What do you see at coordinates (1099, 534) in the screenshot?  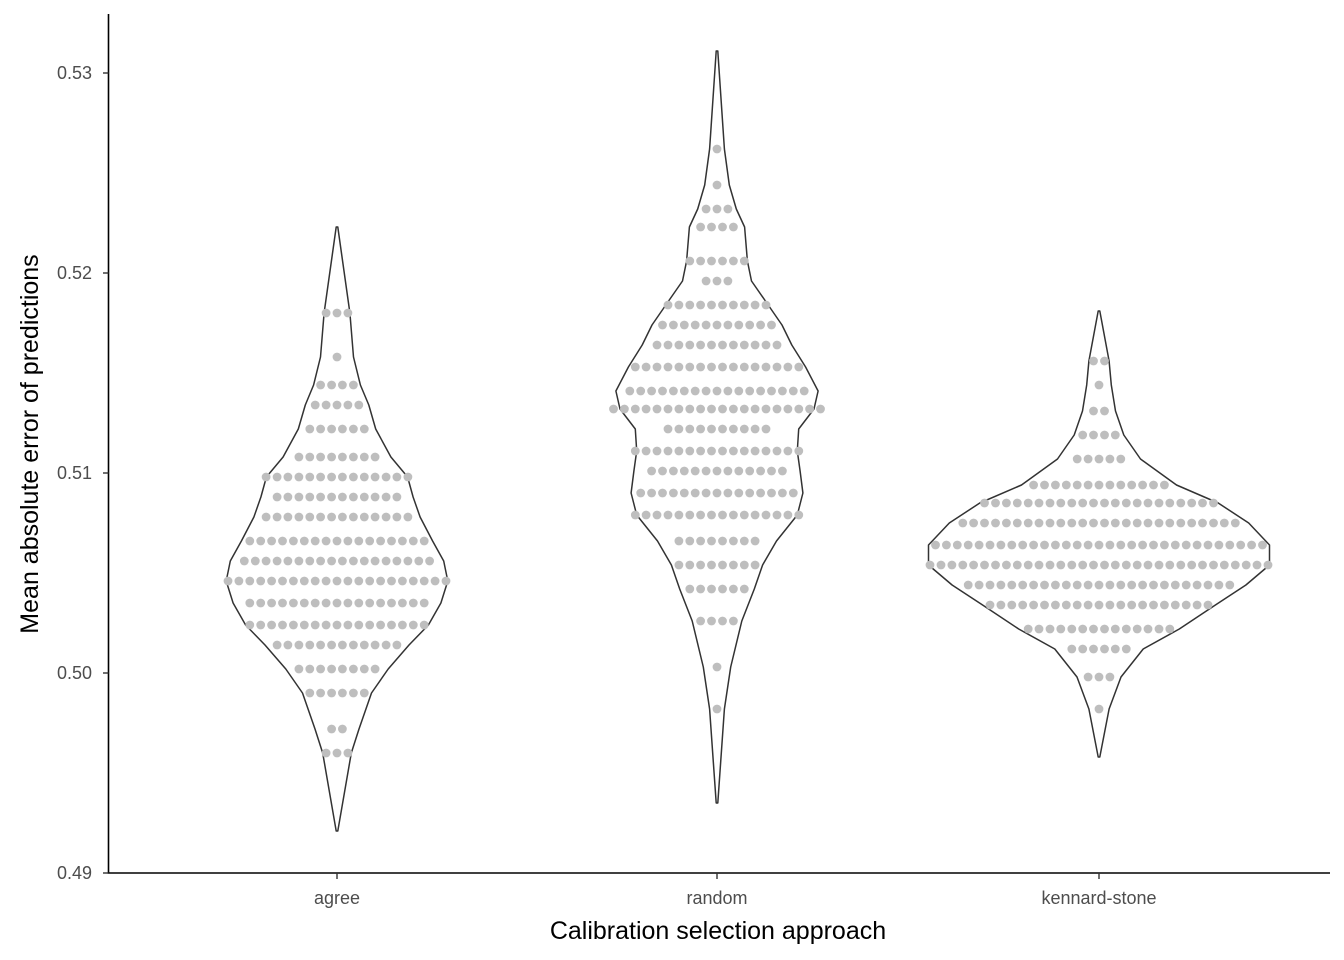 I see `violin-kennard-stone` at bounding box center [1099, 534].